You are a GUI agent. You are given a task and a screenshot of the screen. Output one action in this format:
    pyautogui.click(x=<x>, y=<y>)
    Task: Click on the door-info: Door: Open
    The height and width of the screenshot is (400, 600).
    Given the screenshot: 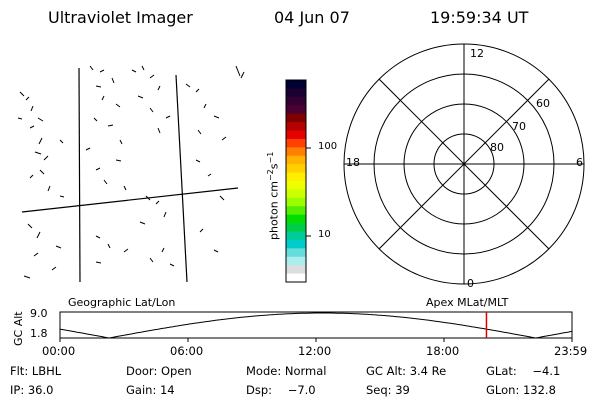 What is the action you would take?
    pyautogui.click(x=159, y=371)
    